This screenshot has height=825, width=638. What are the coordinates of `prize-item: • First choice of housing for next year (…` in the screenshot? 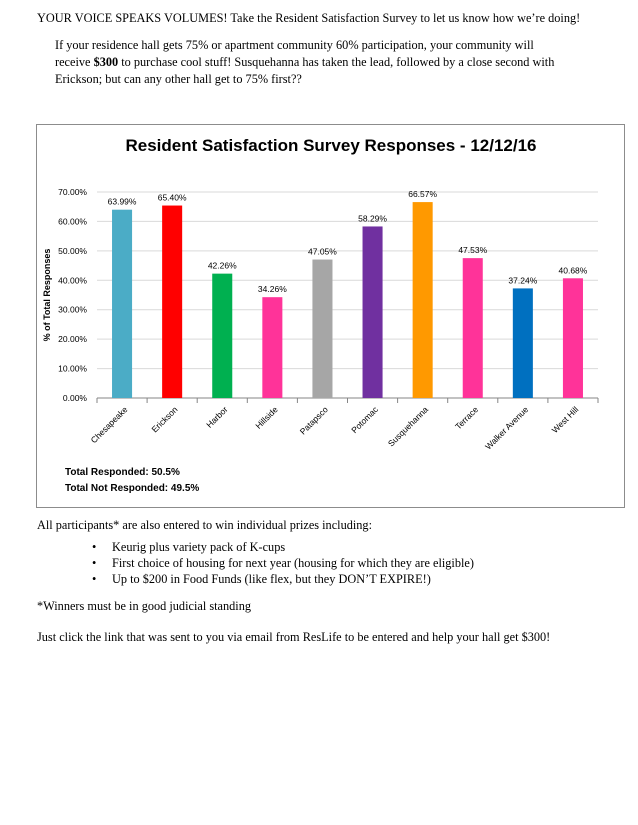 It's located at (283, 563).